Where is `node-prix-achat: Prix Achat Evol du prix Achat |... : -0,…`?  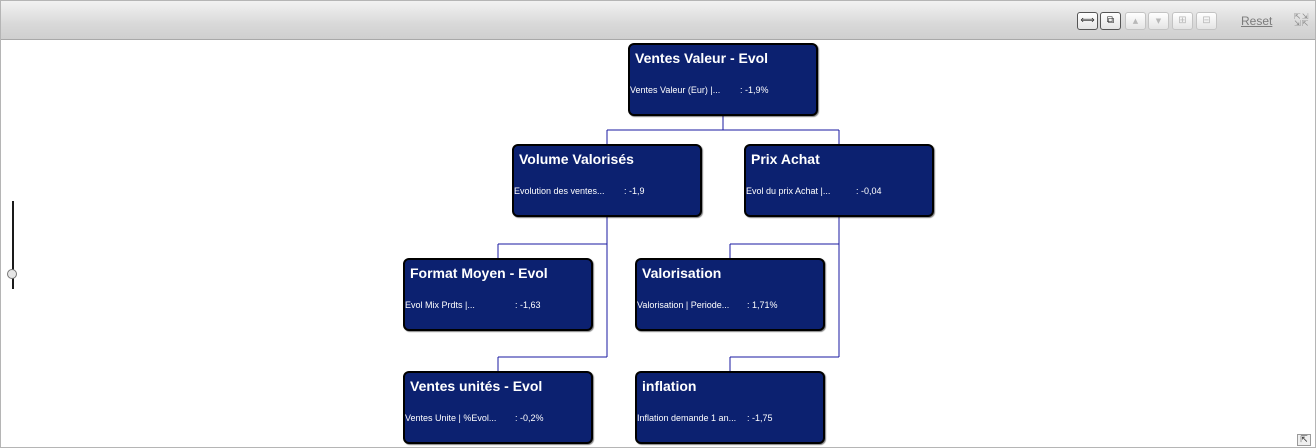 node-prix-achat: Prix Achat Evol du prix Achat |... : -0,… is located at coordinates (839, 180).